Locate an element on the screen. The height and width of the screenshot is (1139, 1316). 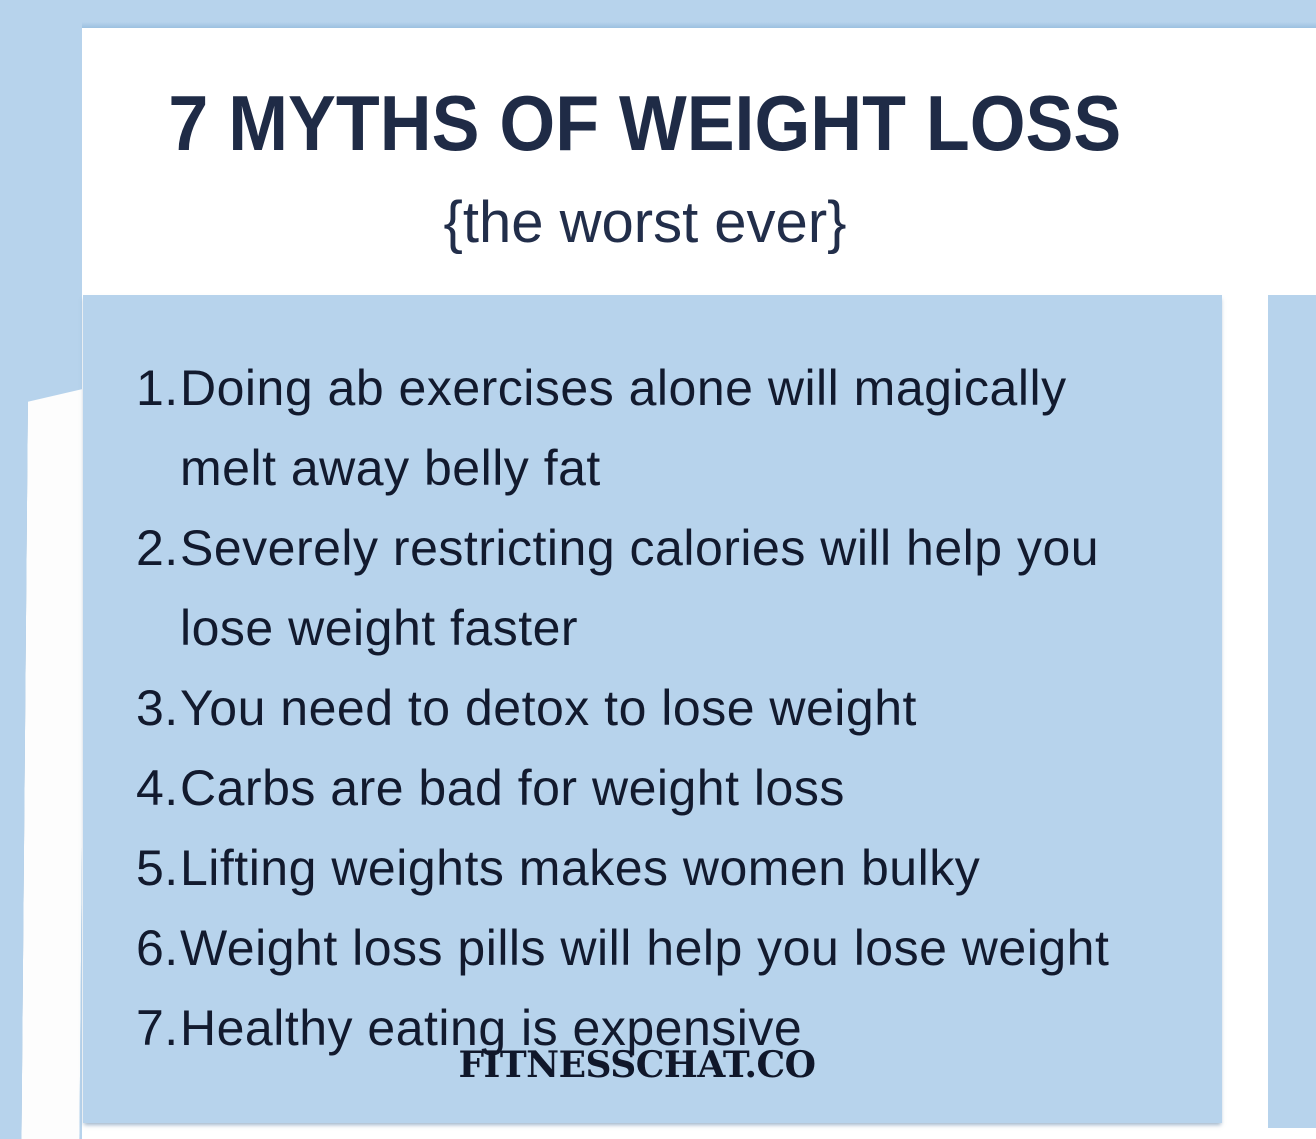
myth-number: 4. is located at coordinates (157, 788).